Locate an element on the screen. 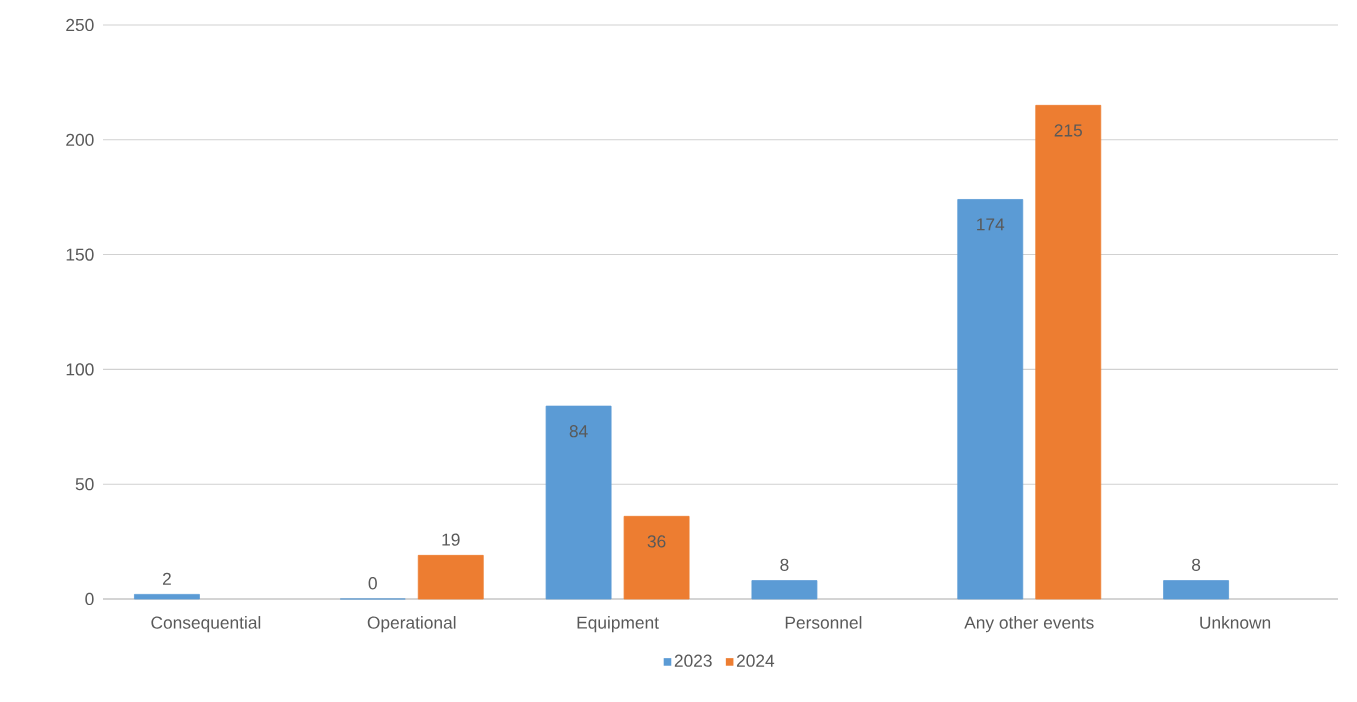 The image size is (1357, 702). data-label: 215 is located at coordinates (1068, 130).